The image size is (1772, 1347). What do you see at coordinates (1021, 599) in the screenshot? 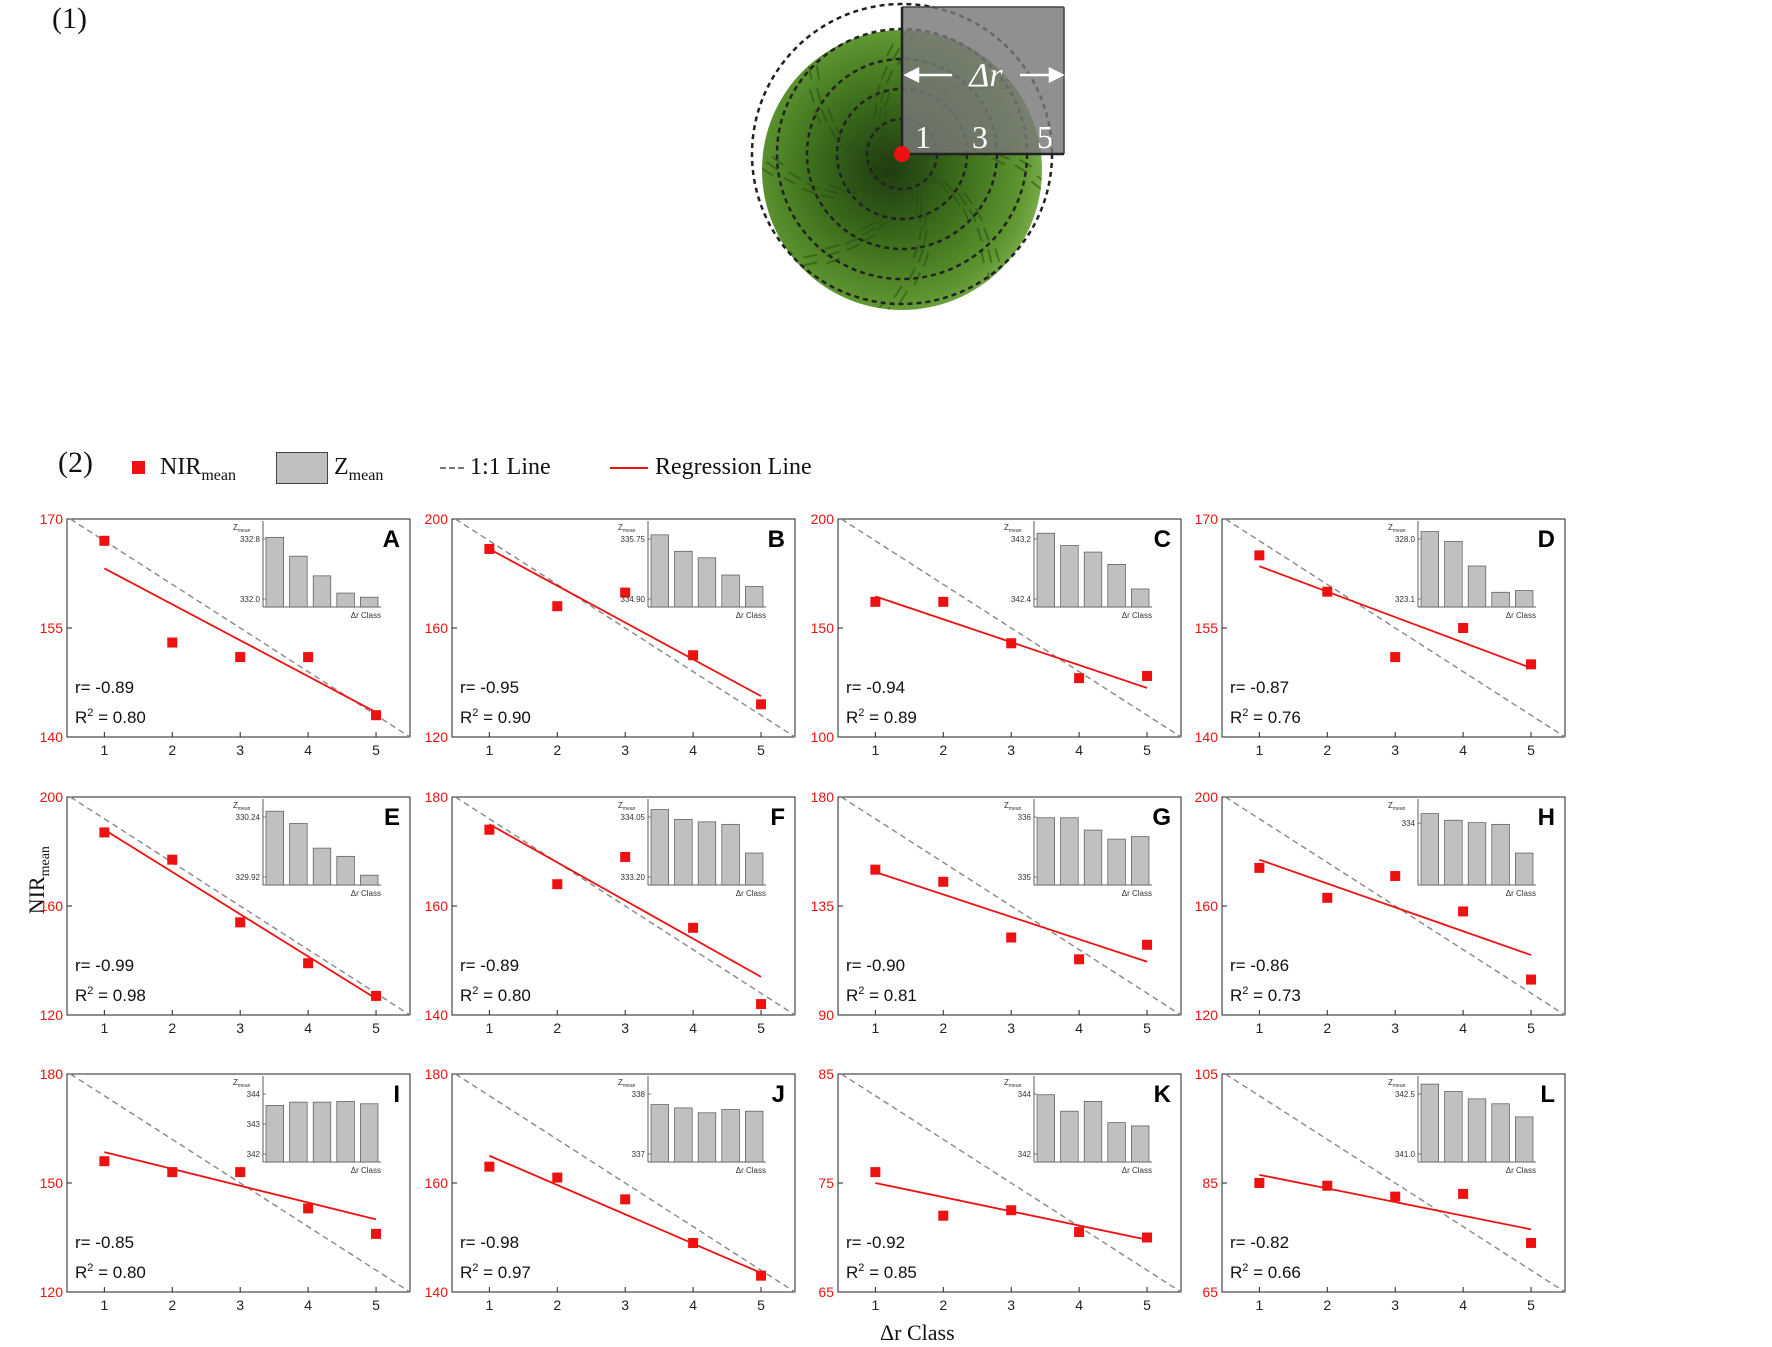
I see `inset-y-tick-label: 342.4` at bounding box center [1021, 599].